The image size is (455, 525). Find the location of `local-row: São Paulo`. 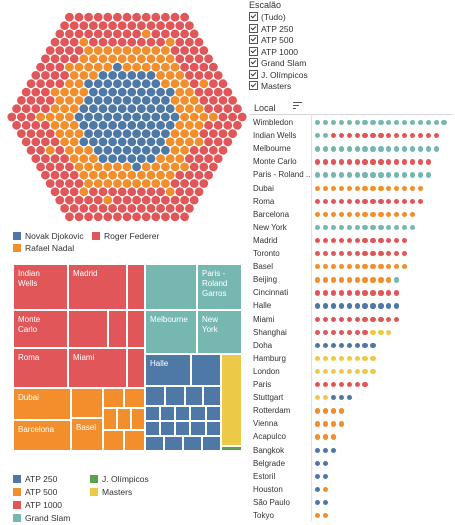

local-row: São Paulo is located at coordinates (351, 502).